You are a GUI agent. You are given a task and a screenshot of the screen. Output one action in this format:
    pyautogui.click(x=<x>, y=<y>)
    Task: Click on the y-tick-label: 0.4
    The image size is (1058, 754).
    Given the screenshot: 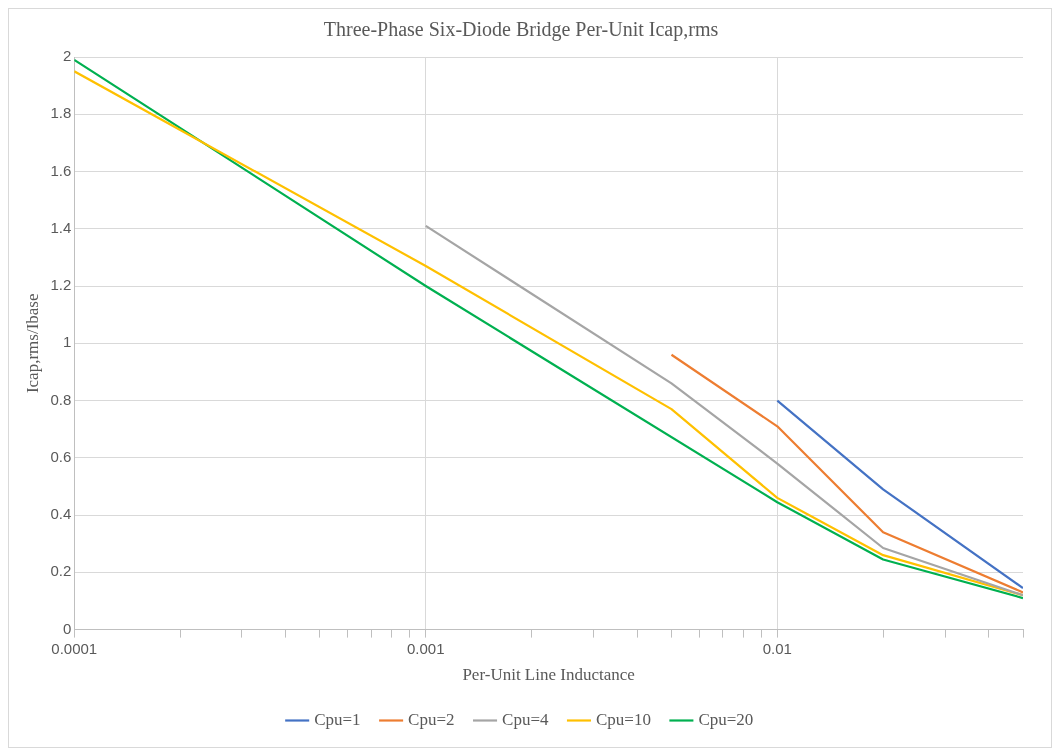 What is the action you would take?
    pyautogui.click(x=61, y=514)
    